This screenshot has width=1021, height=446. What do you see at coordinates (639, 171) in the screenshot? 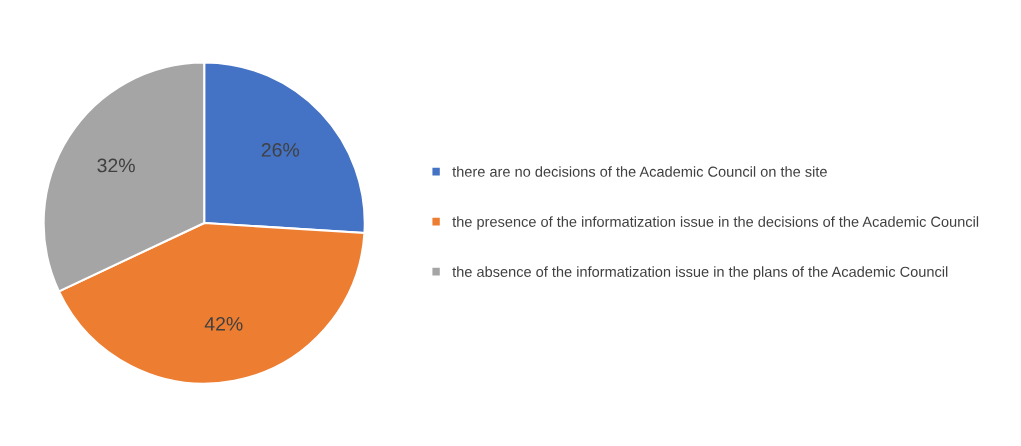
I see `legend-label: there are no decisions of the Academic Council on the site` at bounding box center [639, 171].